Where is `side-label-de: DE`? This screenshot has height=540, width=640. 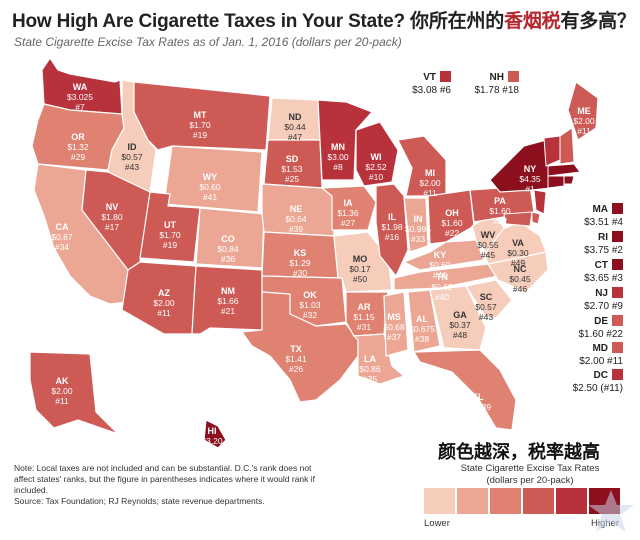
side-label-de: DE is located at coordinates (601, 321).